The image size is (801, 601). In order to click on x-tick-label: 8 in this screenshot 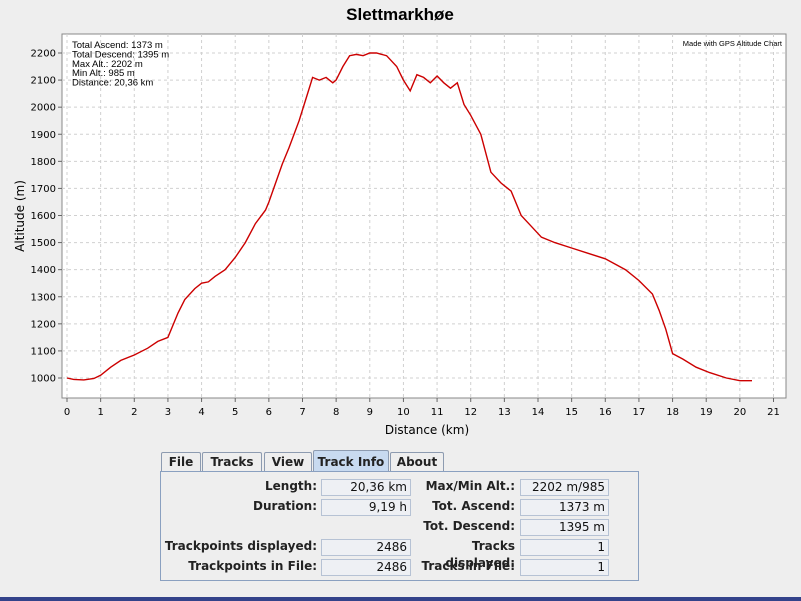, I will do `click(336, 412)`.